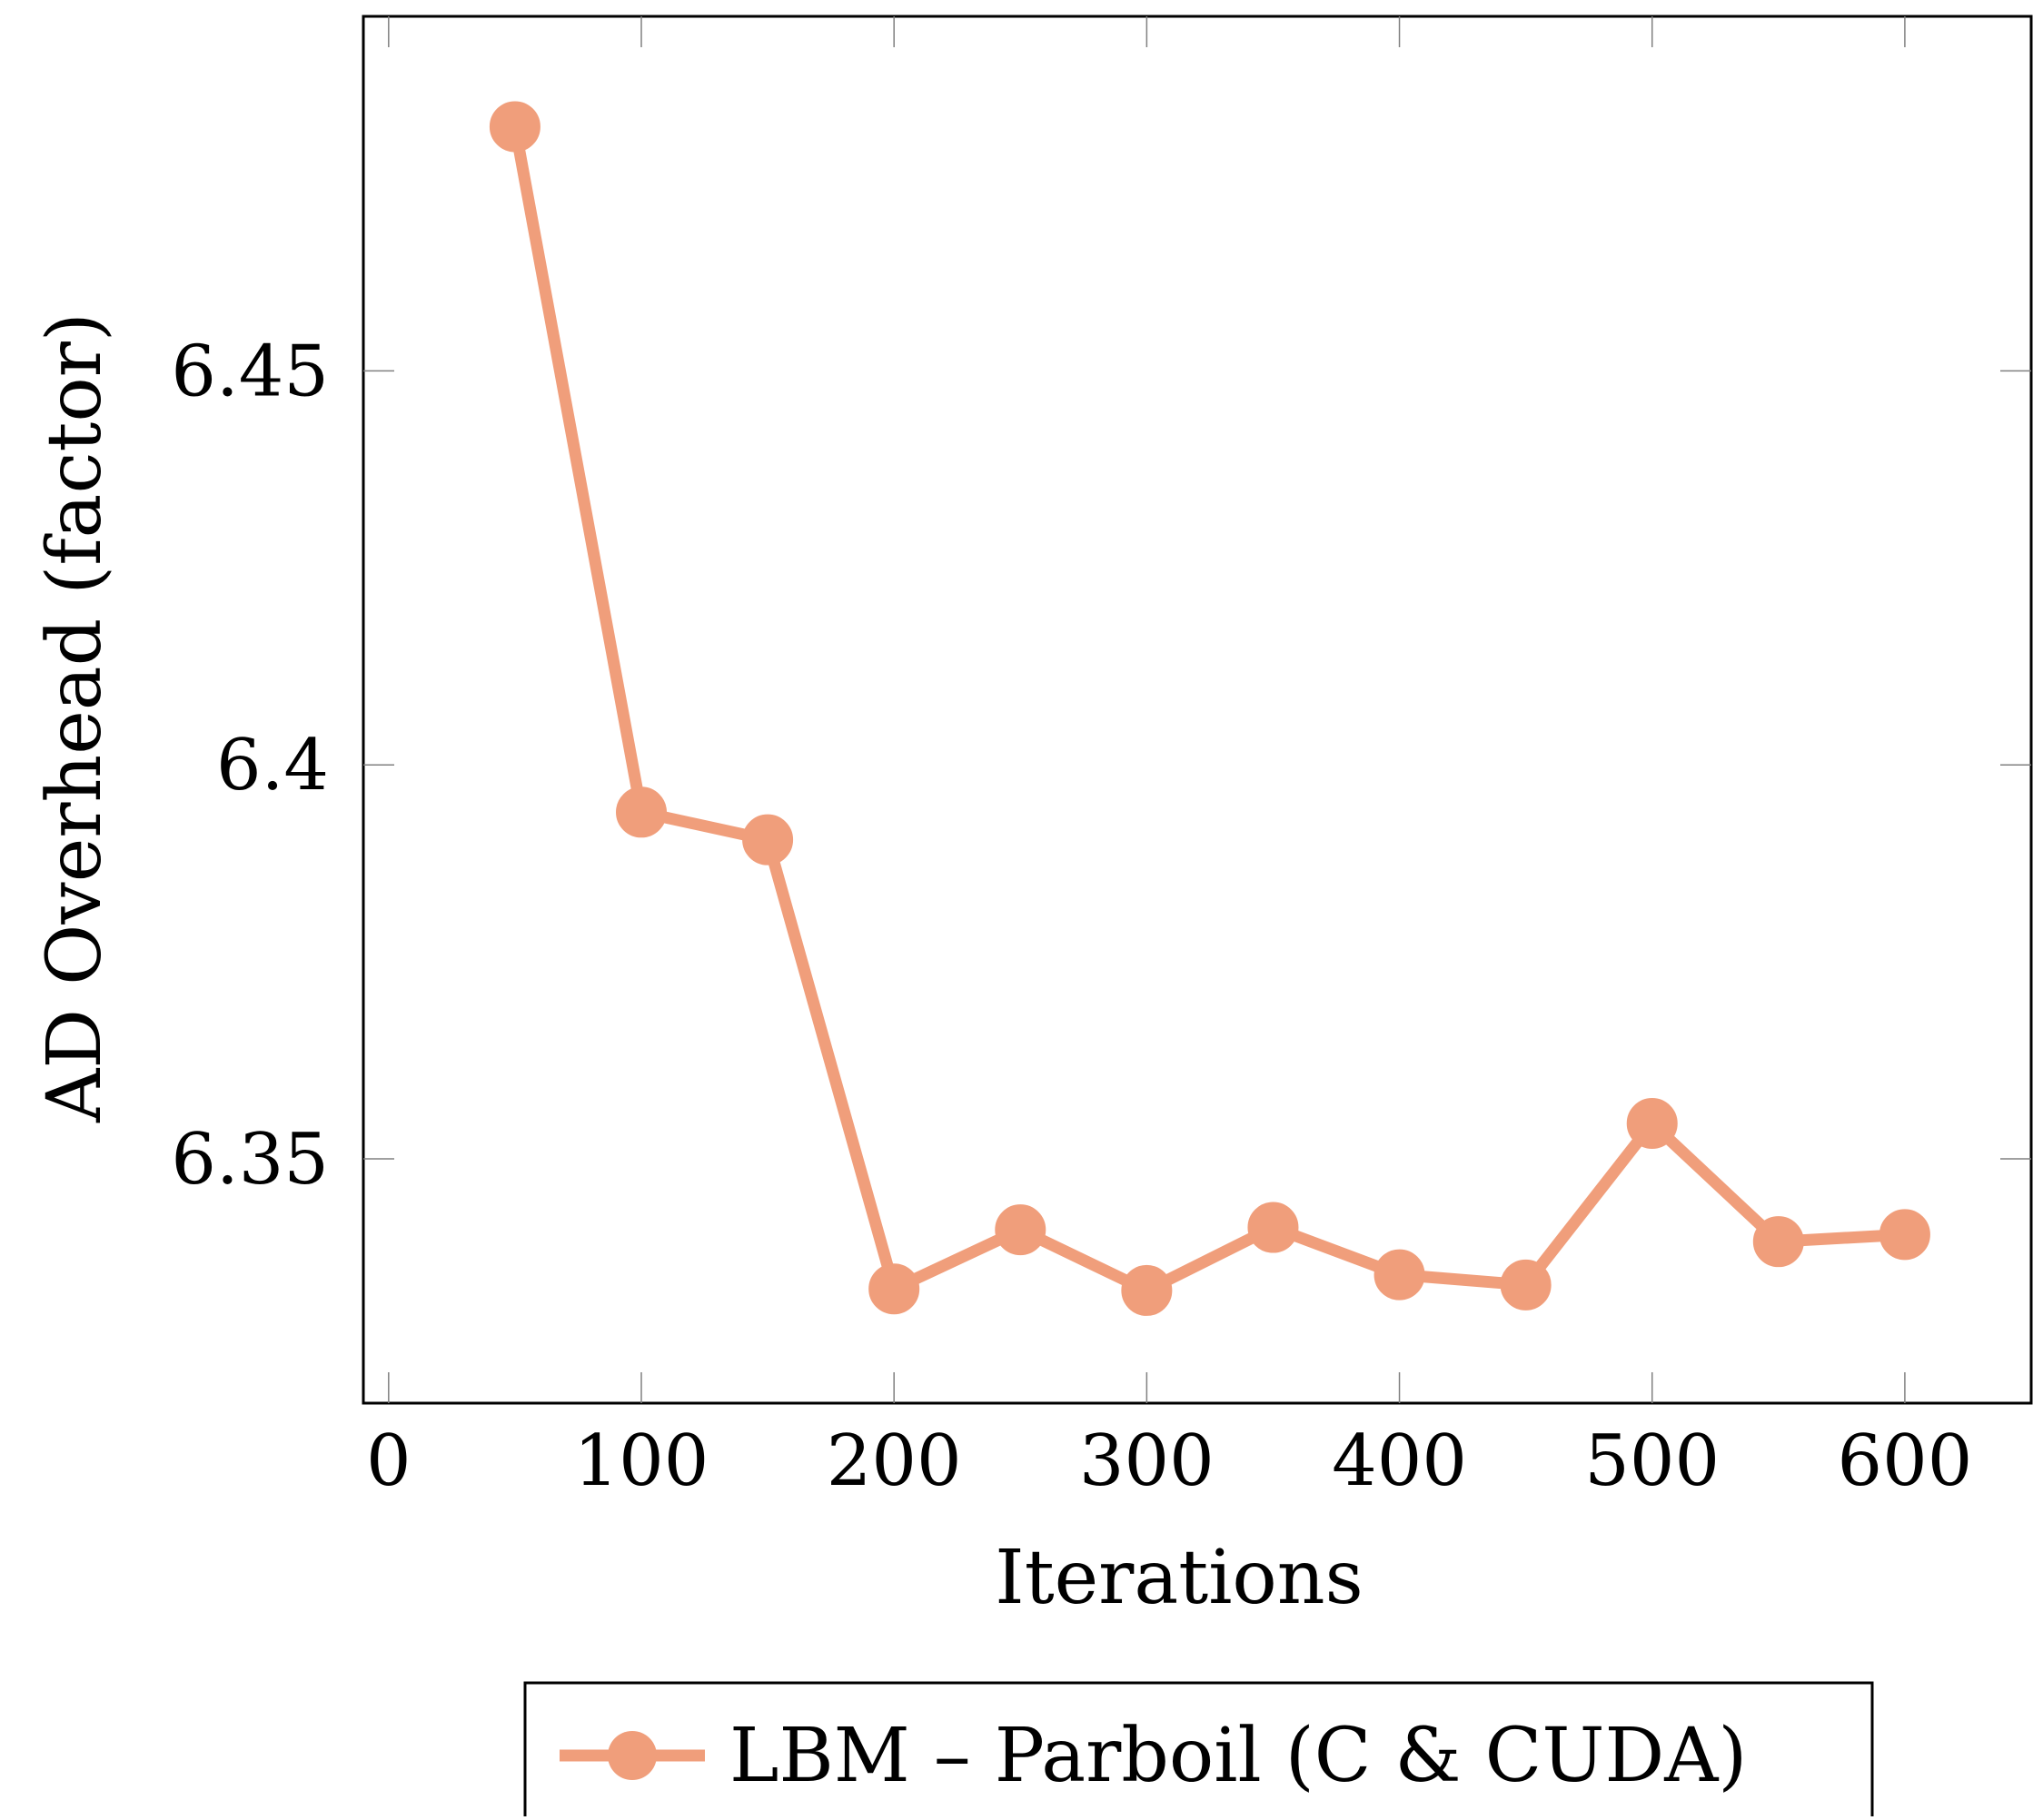  Describe the element at coordinates (1147, 1461) in the screenshot. I see `x-tick-label: 300` at that location.